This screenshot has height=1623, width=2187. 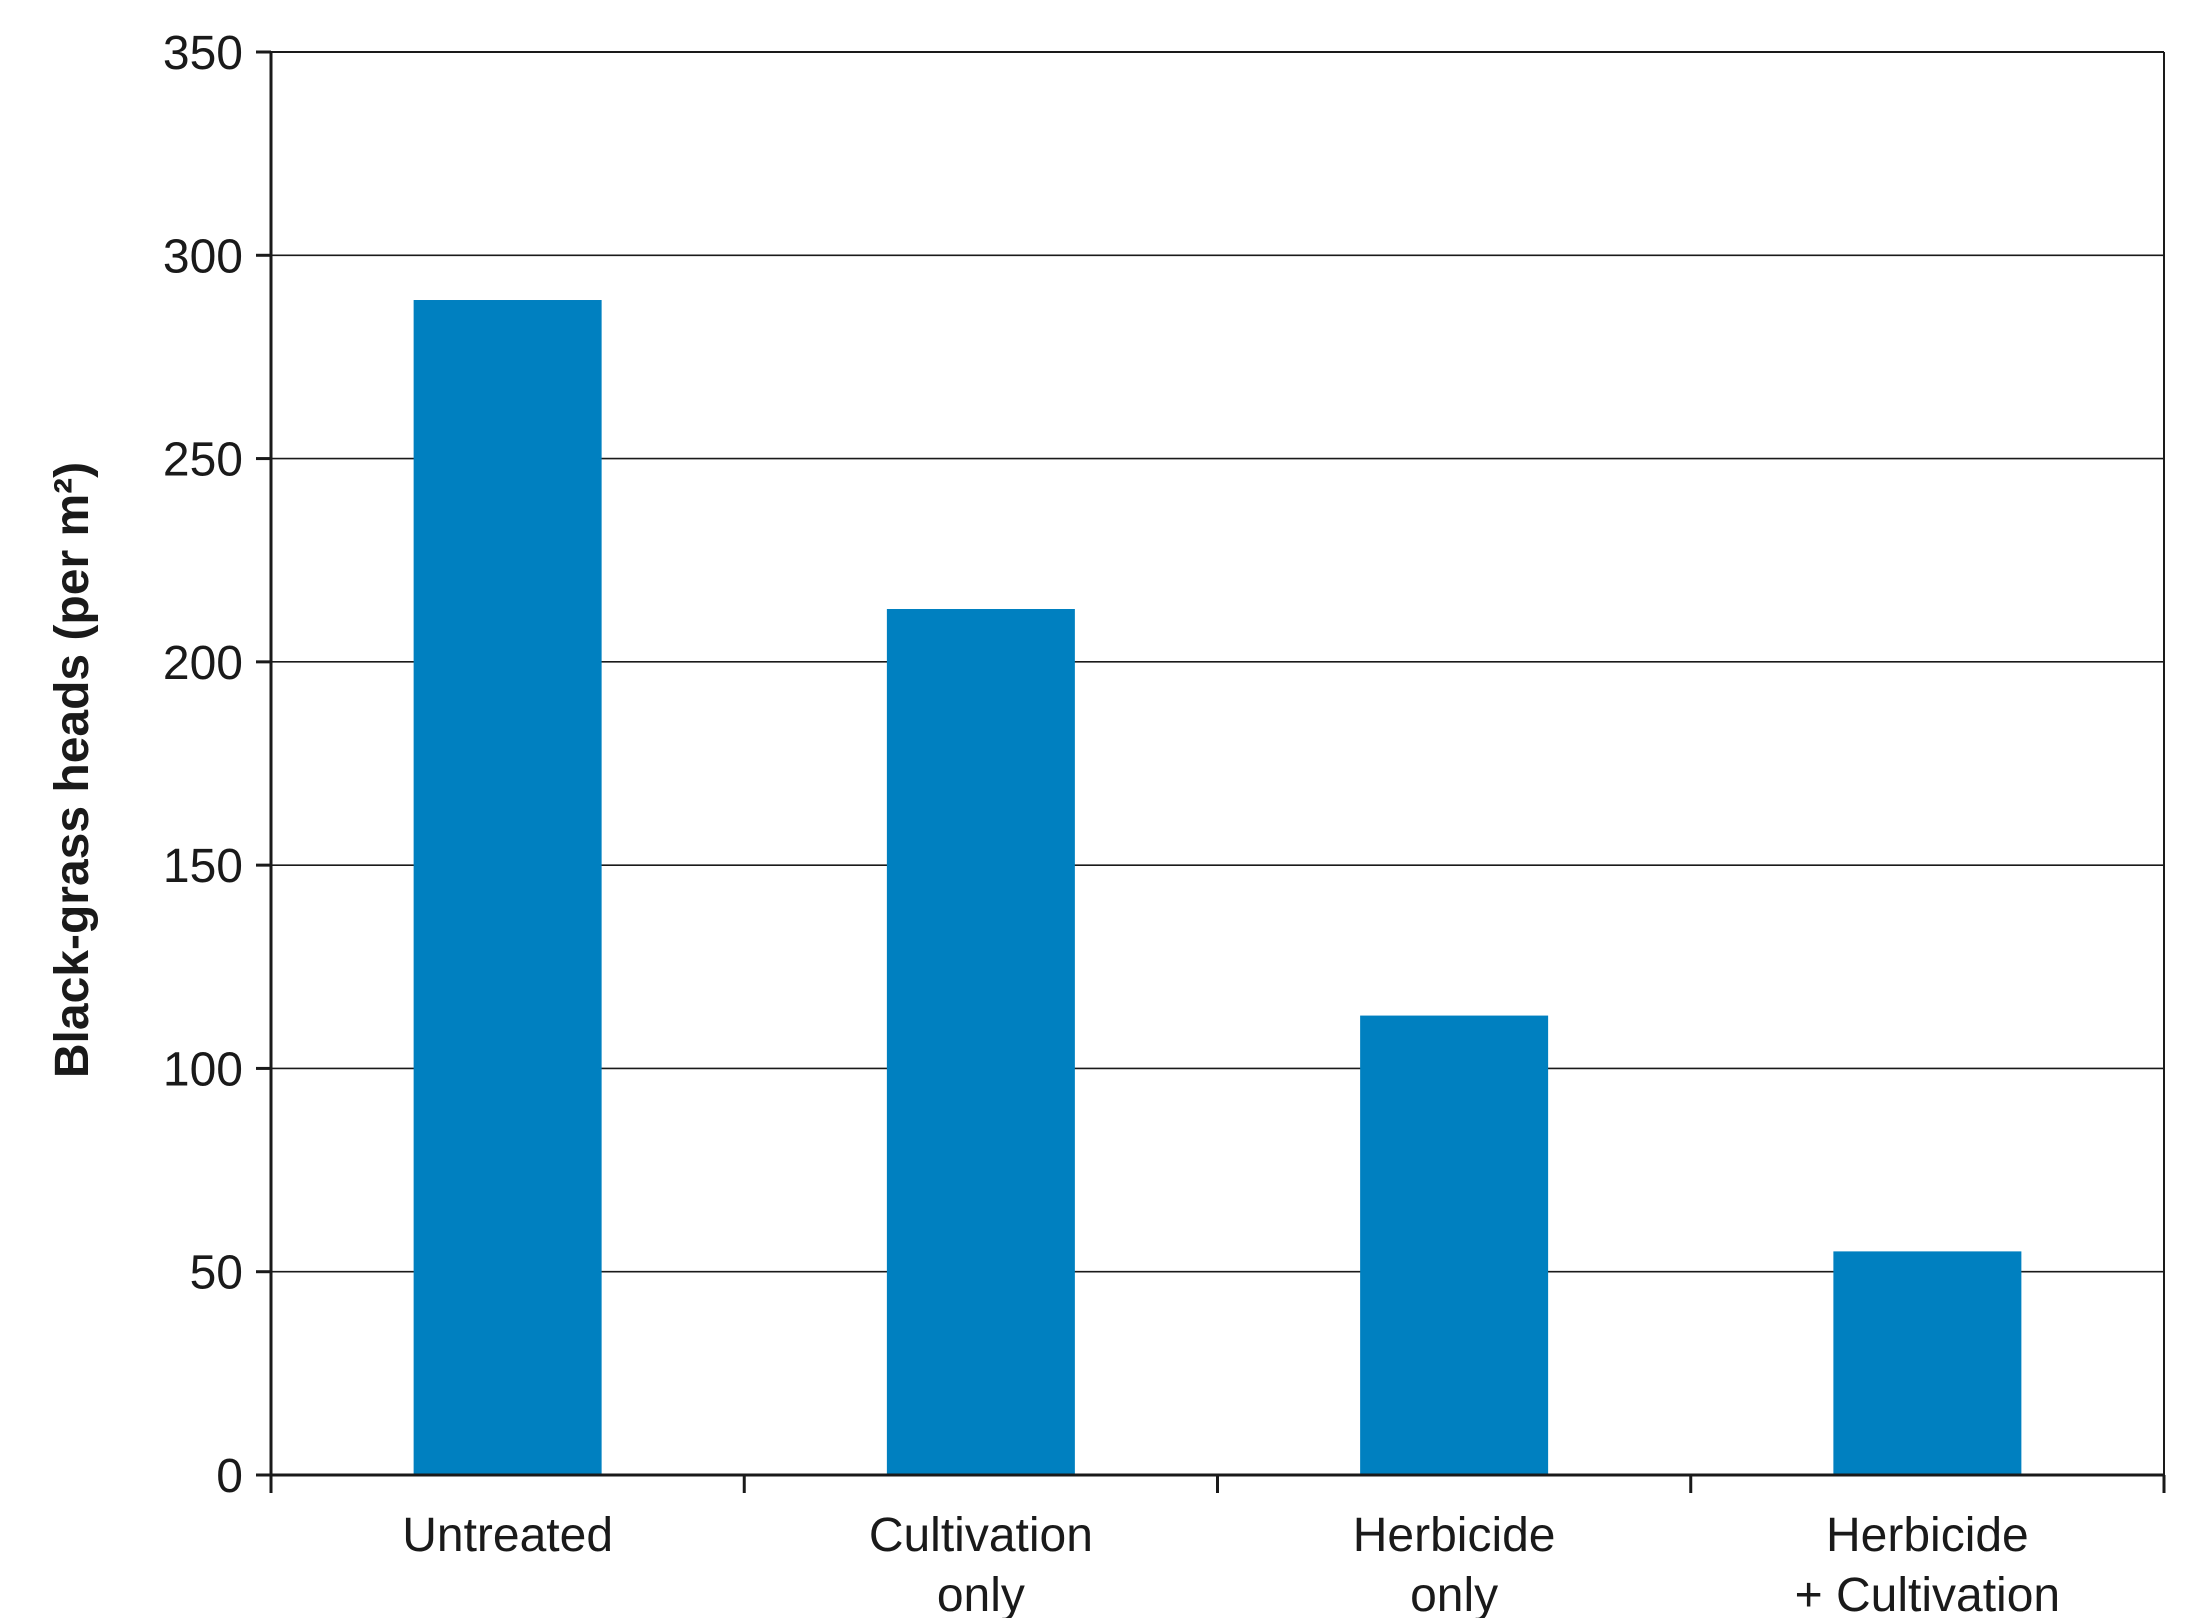 I want to click on x-category-label-line: + Cultivation, so click(x=1927, y=1593).